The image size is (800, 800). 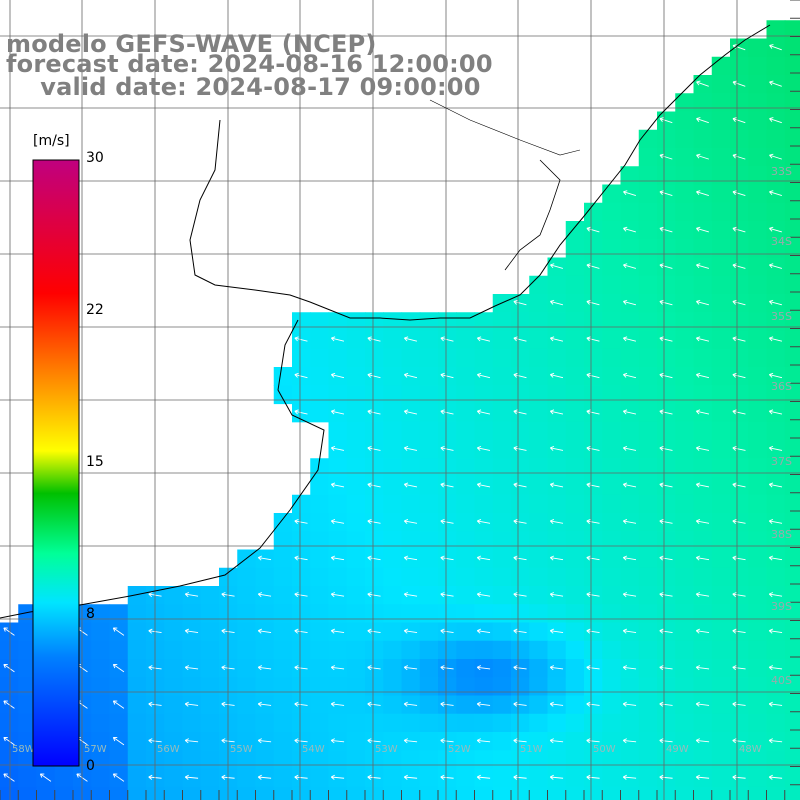 I want to click on latitude-label: 39S, so click(x=781, y=606).